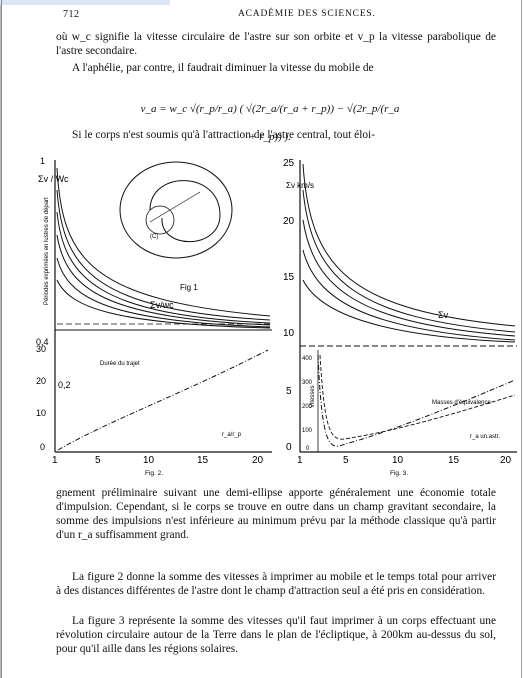 Image resolution: width=523 pixels, height=678 pixels. What do you see at coordinates (47, 251) in the screenshot?
I see `fig2-vertical-label: Périodes exprimées en lustres de départ` at bounding box center [47, 251].